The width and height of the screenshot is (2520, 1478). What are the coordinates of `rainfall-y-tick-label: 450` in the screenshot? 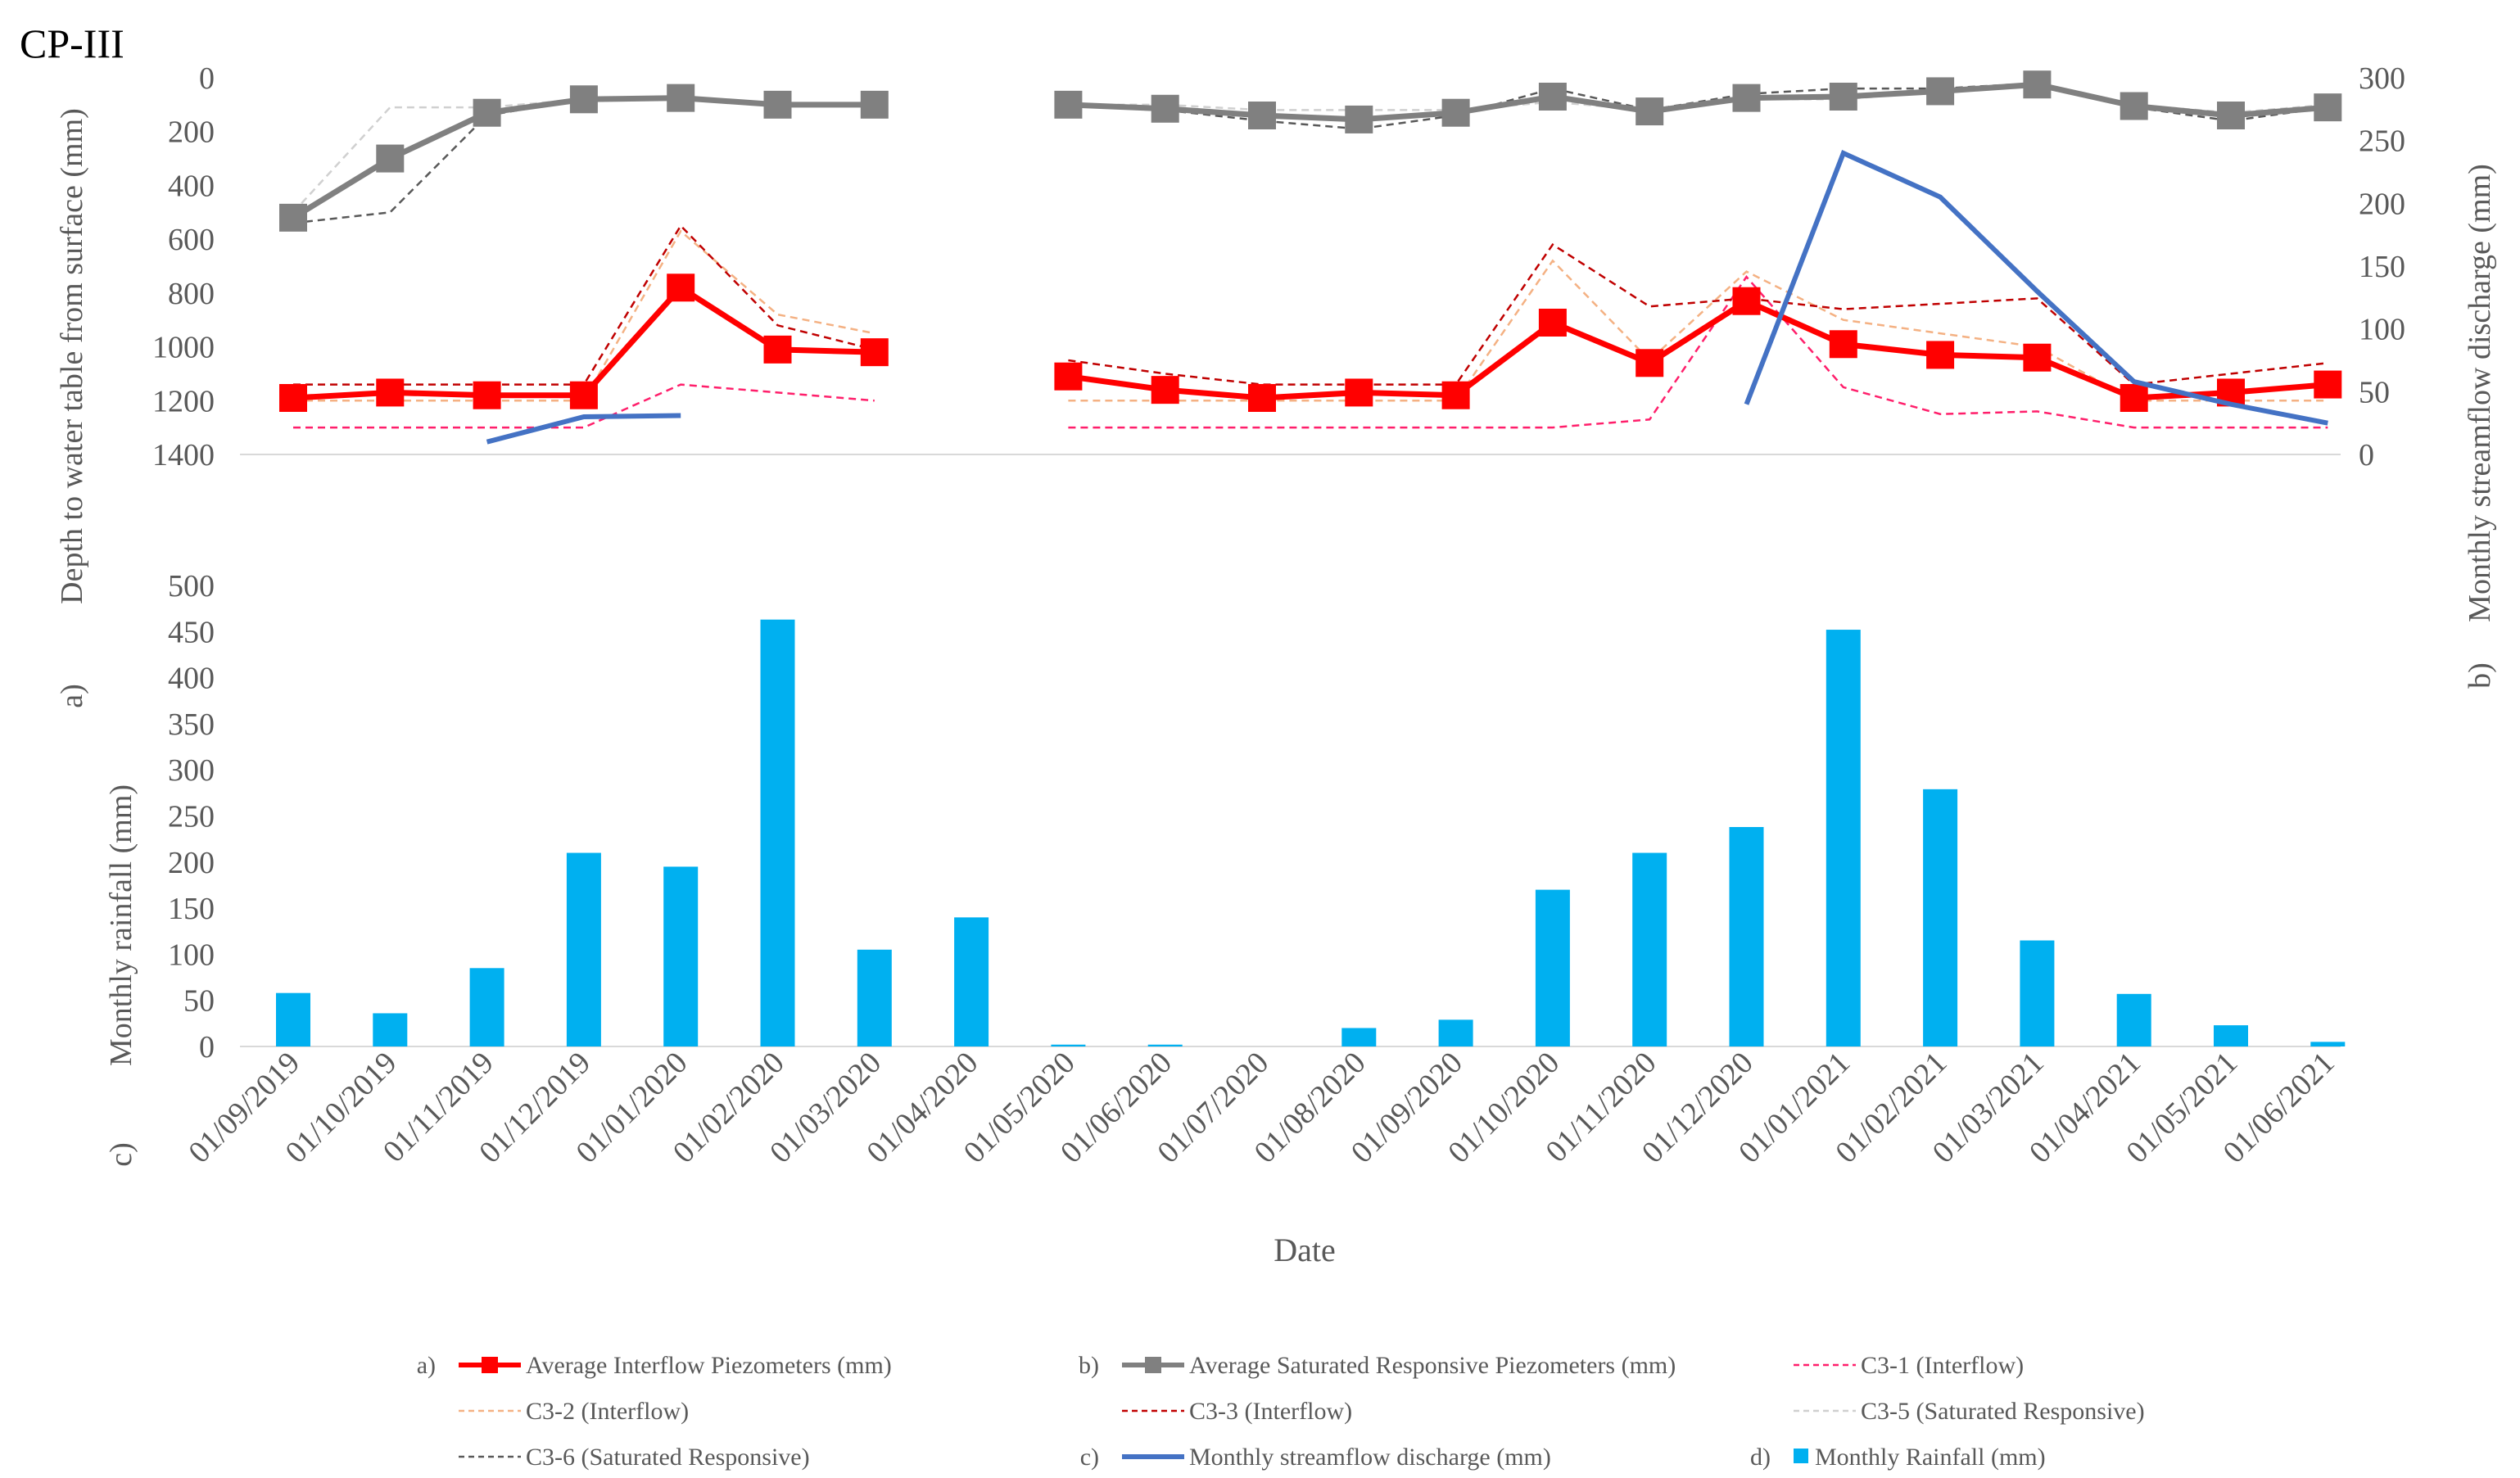 It's located at (191, 632).